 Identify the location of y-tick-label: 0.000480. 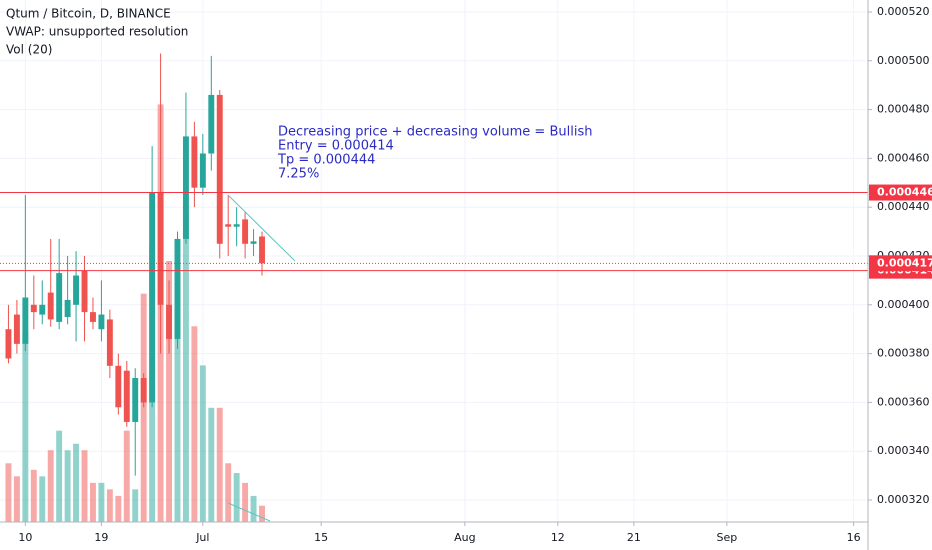
(903, 109).